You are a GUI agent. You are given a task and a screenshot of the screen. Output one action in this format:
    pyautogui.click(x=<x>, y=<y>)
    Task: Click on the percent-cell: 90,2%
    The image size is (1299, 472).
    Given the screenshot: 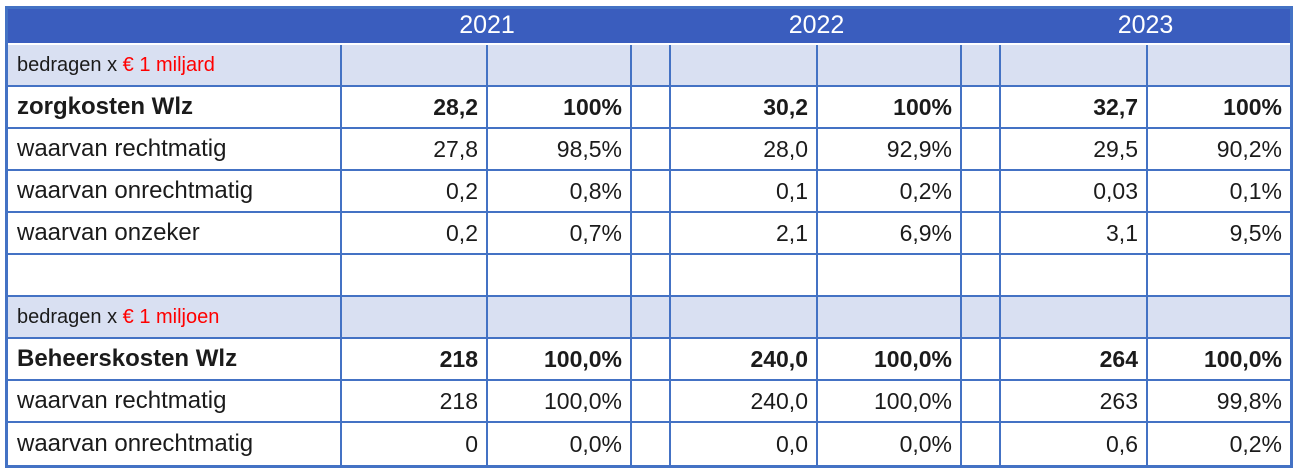 What is the action you would take?
    pyautogui.click(x=1219, y=150)
    